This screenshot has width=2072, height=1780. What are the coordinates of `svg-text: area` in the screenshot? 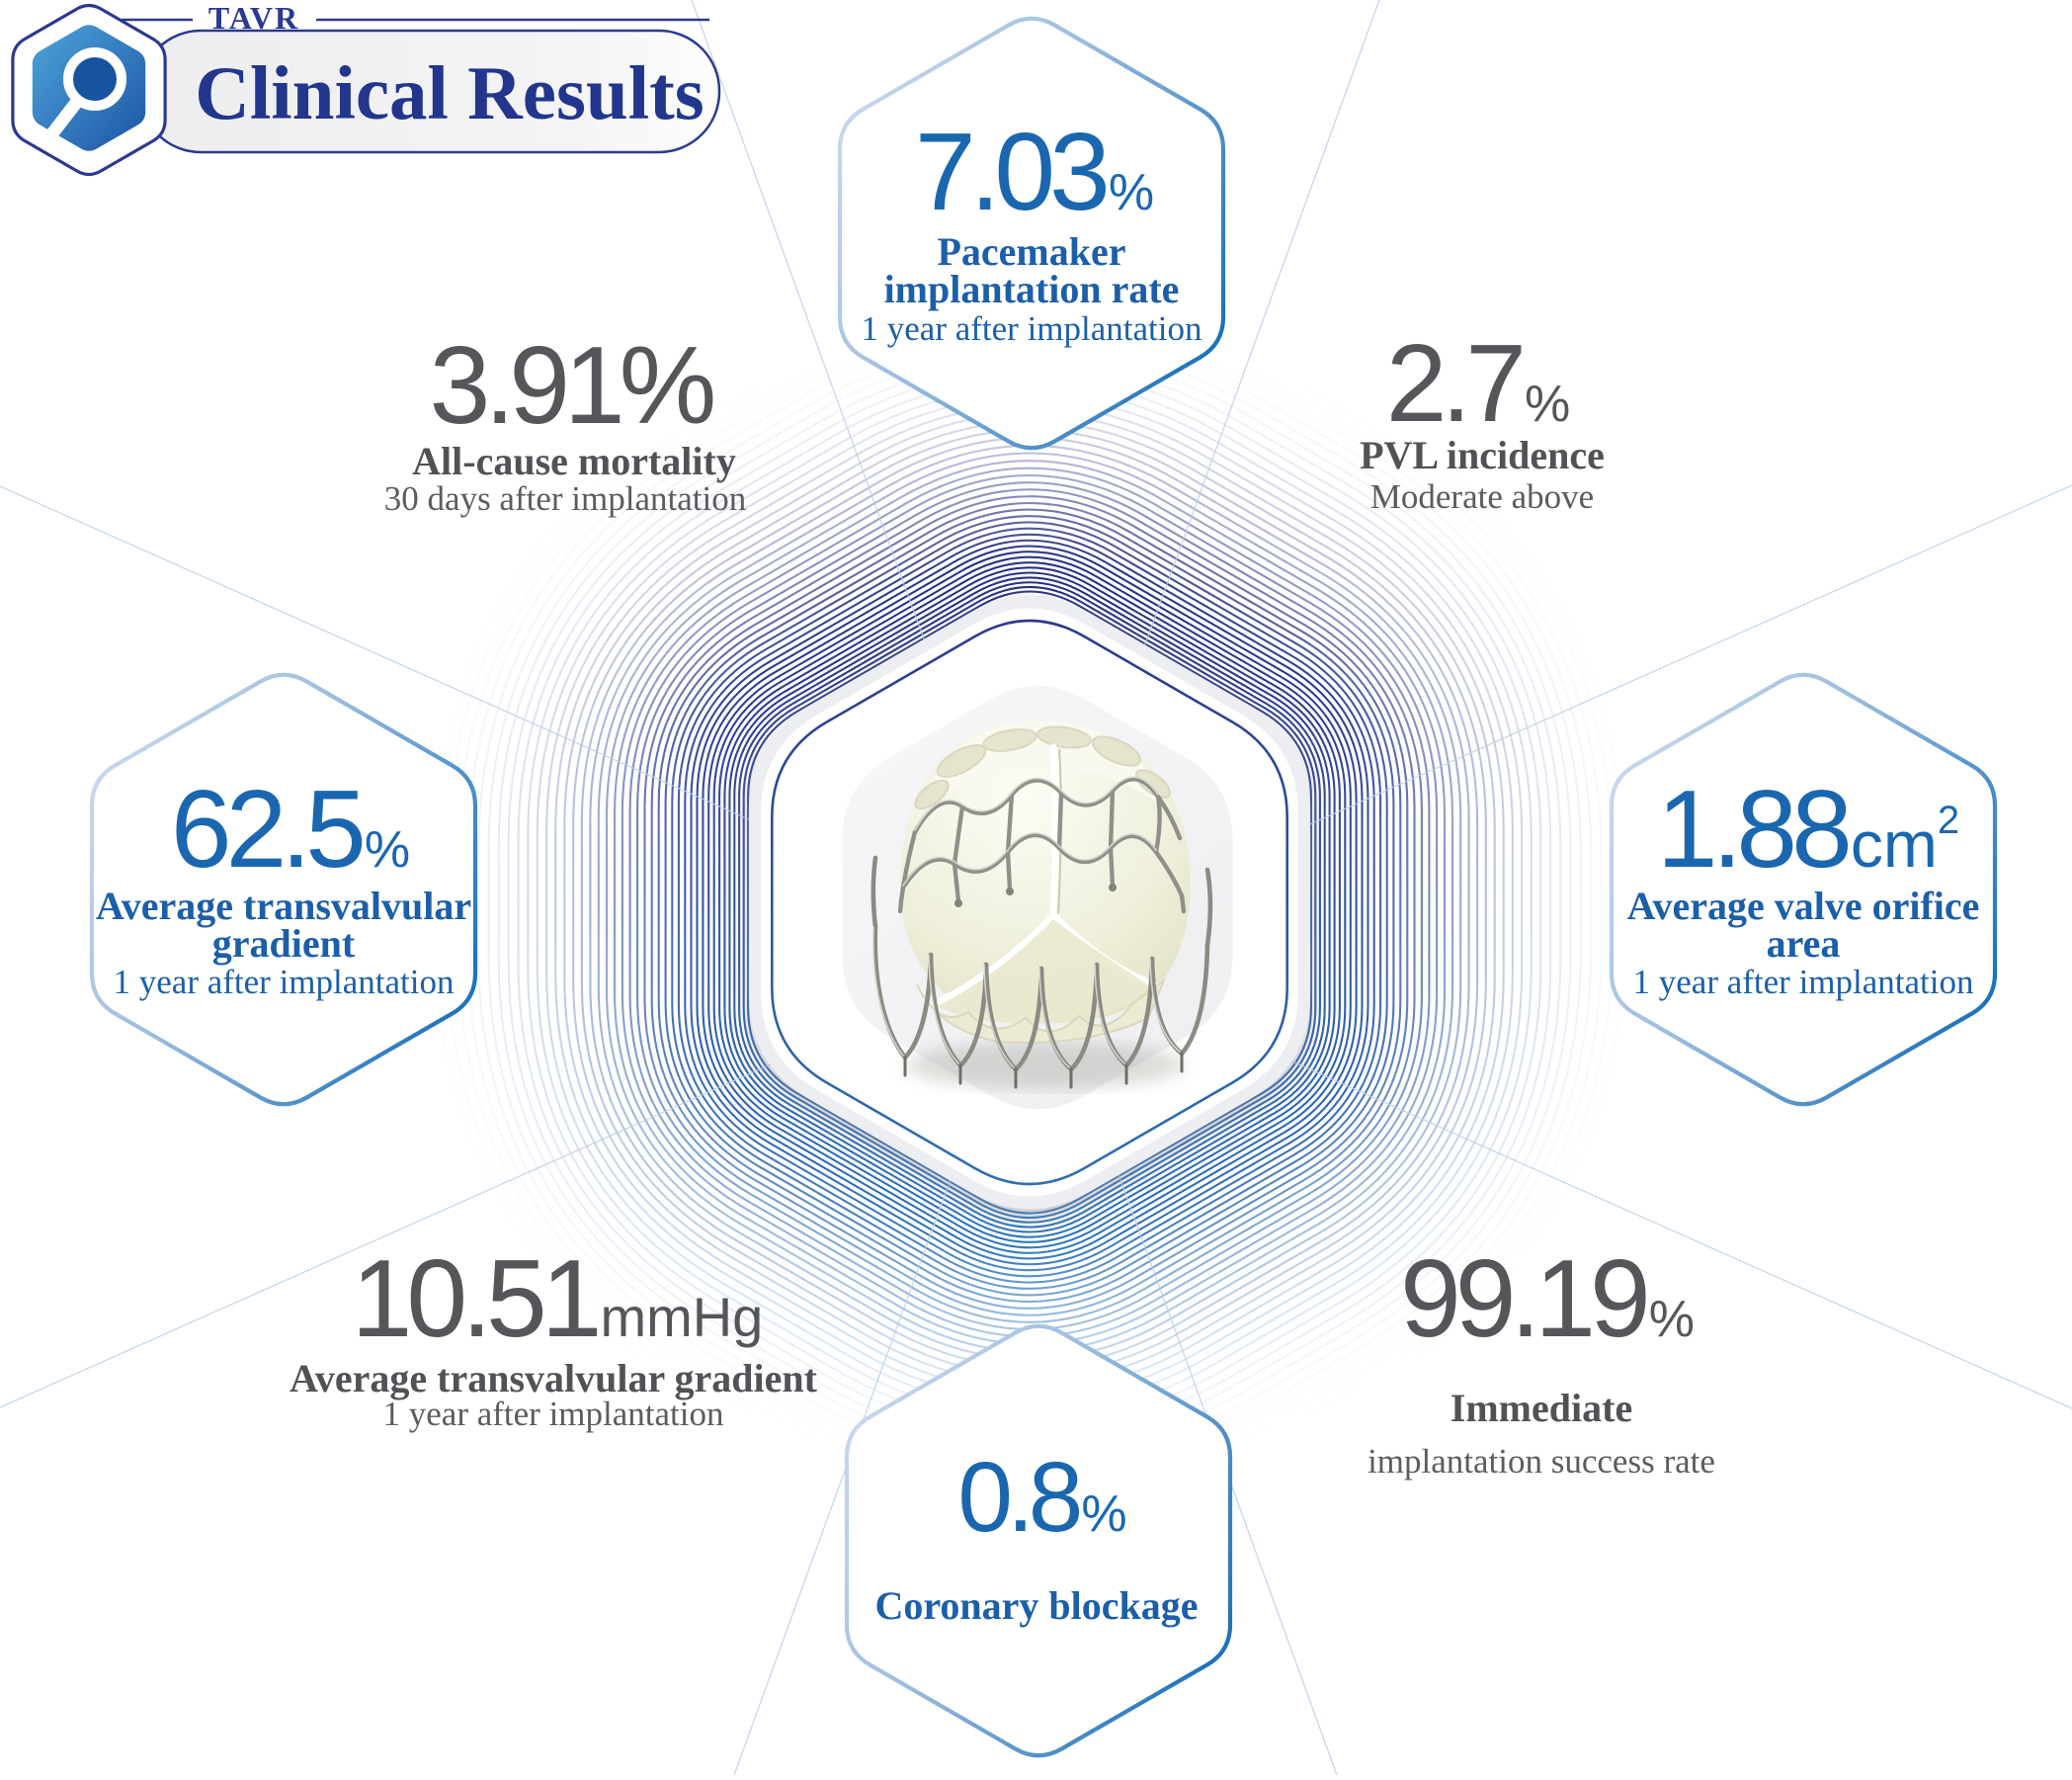 It's located at (1804, 943).